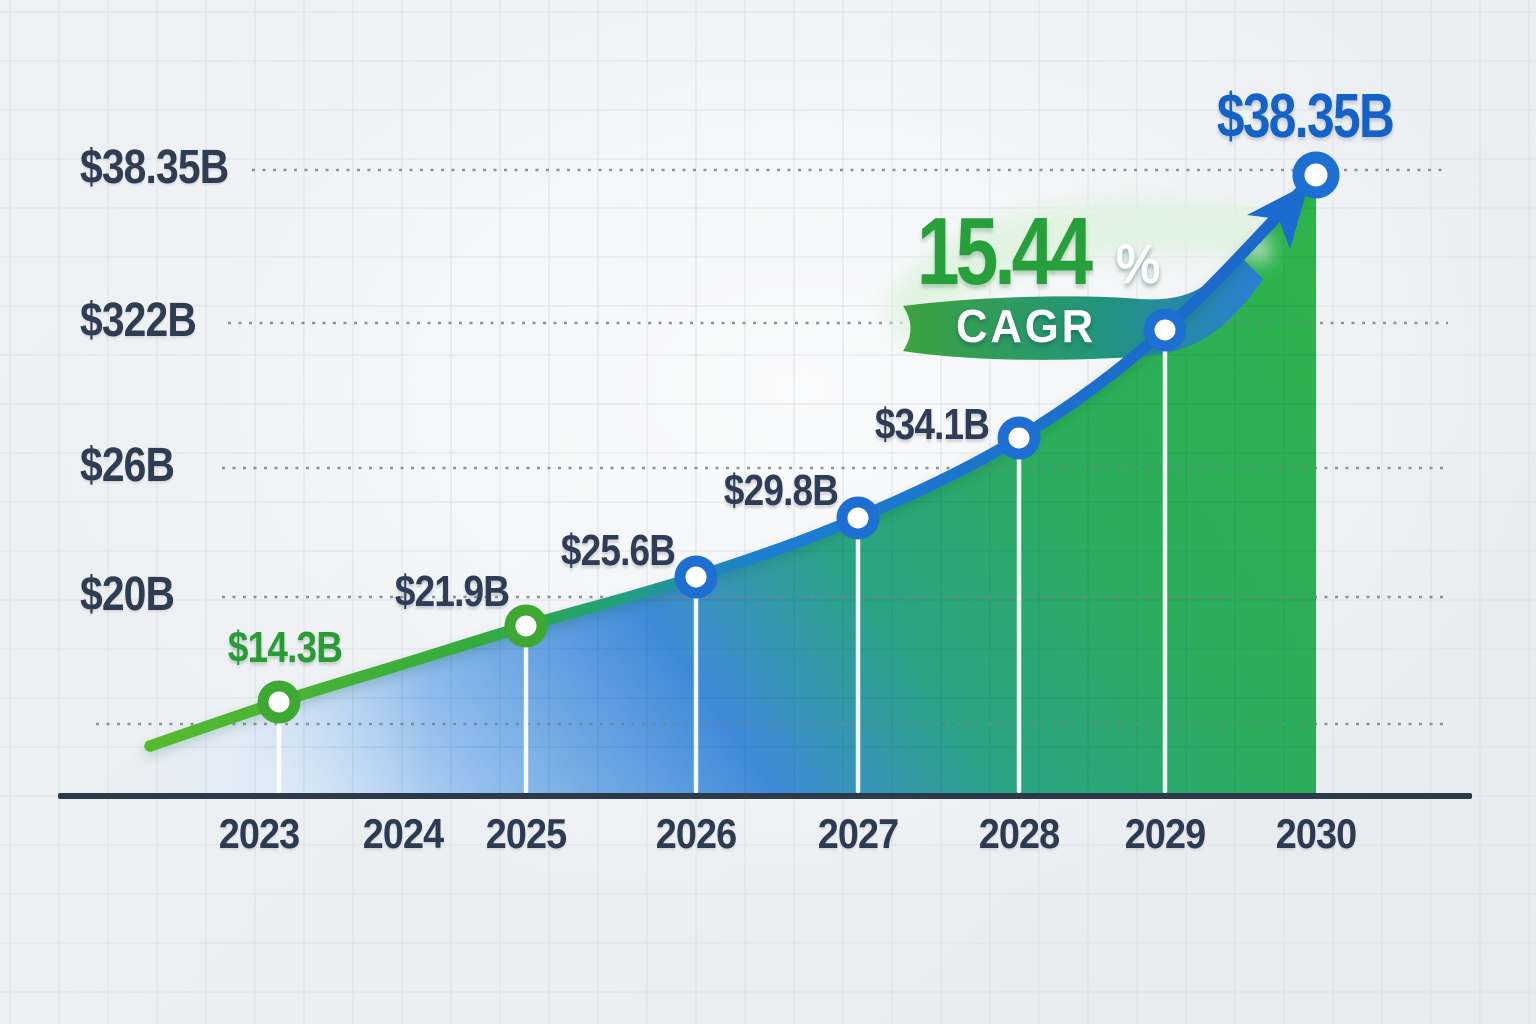 This screenshot has height=1024, width=1536. Describe the element at coordinates (1019, 833) in the screenshot. I see `x-axis-label-2028: 2028` at that location.